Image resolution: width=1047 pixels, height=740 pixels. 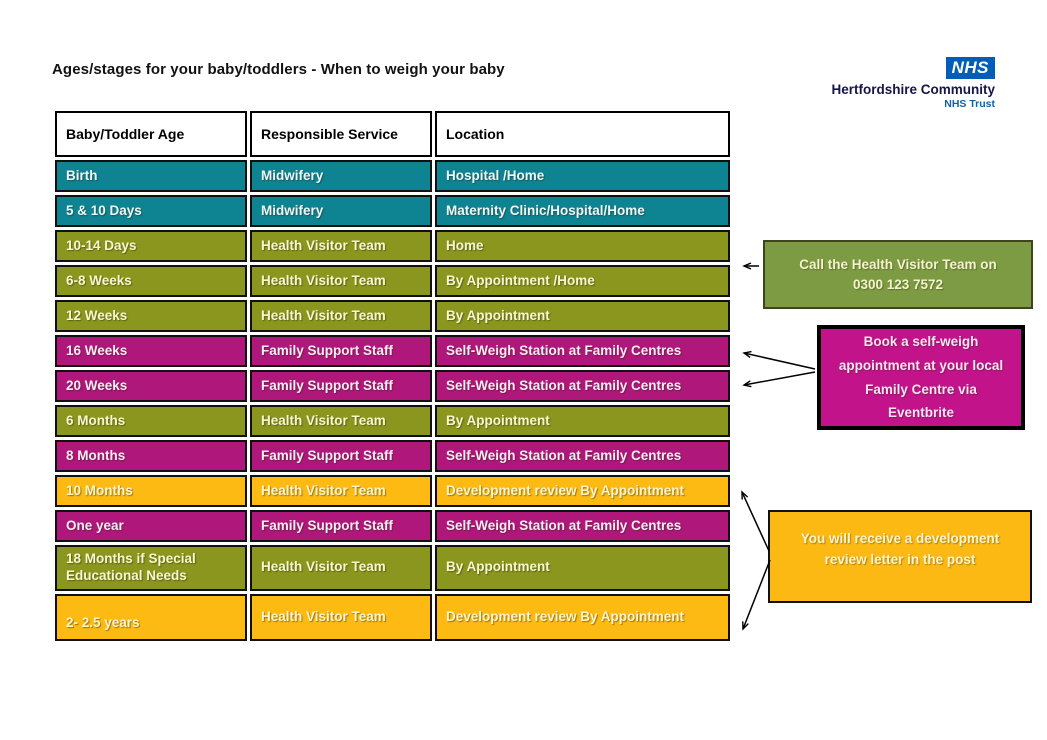 I want to click on header-age: Baby/Toddler Age, so click(x=151, y=134).